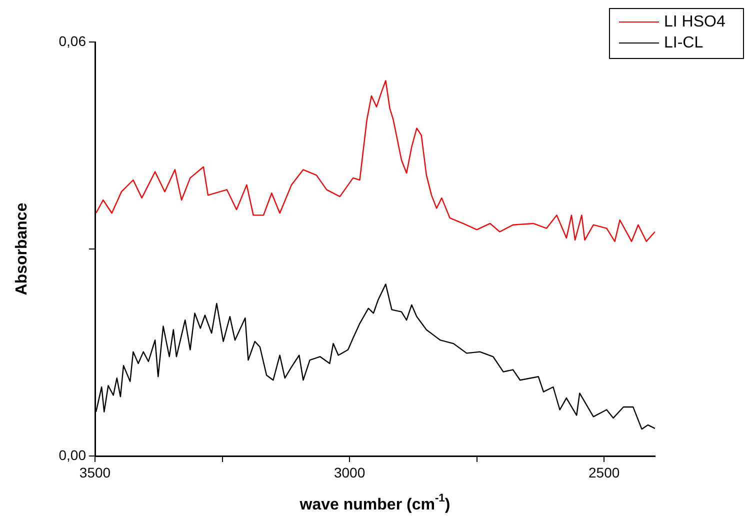 This screenshot has width=745, height=523. Describe the element at coordinates (684, 43) in the screenshot. I see `legend-label: LI-CL` at that location.